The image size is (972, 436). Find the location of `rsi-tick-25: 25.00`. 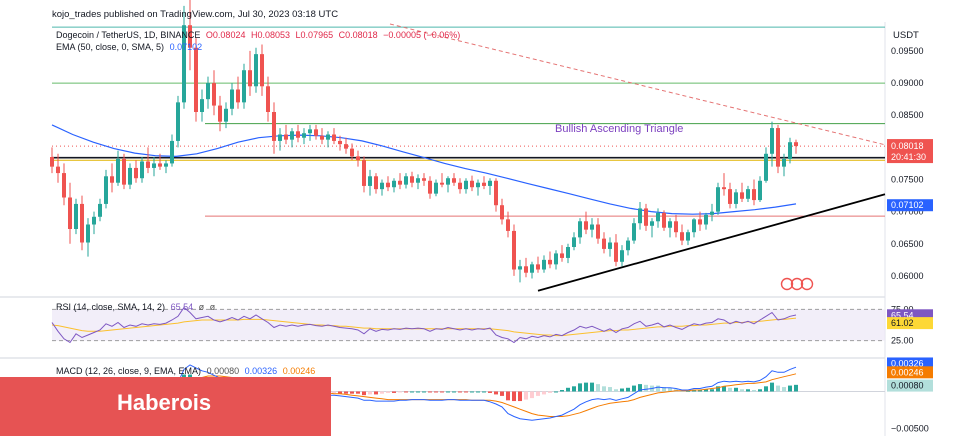

rsi-tick-25: 25.00 is located at coordinates (902, 341).